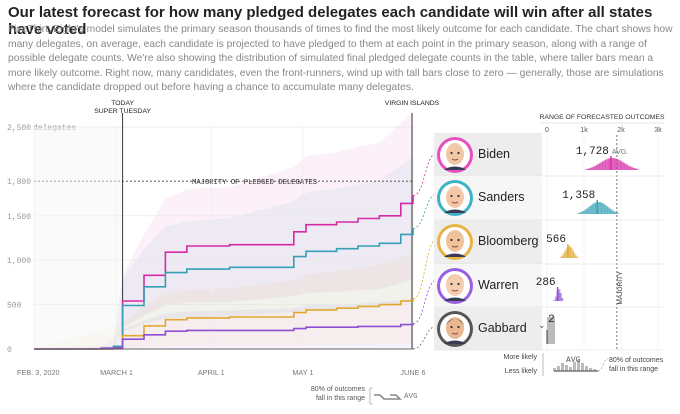 The image size is (680, 414). What do you see at coordinates (425, 174) in the screenshot?
I see `connector-biden` at bounding box center [425, 174].